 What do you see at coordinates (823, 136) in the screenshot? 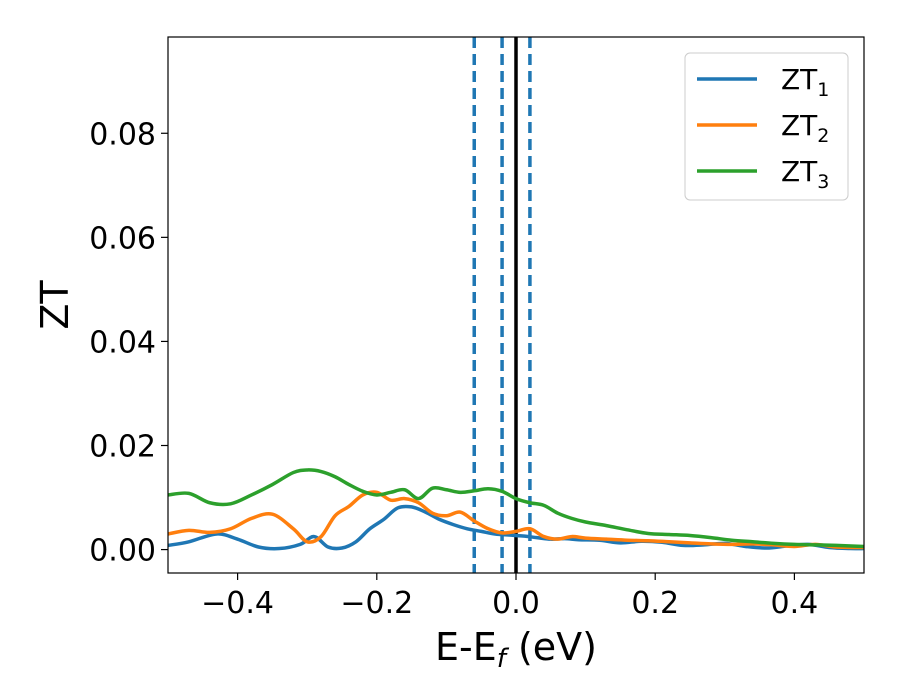
I see `legend-label-subscript: 2` at bounding box center [823, 136].